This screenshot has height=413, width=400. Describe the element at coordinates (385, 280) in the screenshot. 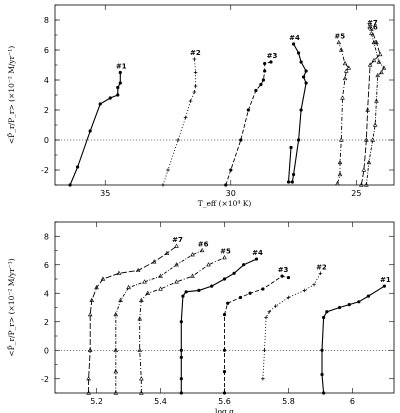

I see `series-label: #1` at that location.